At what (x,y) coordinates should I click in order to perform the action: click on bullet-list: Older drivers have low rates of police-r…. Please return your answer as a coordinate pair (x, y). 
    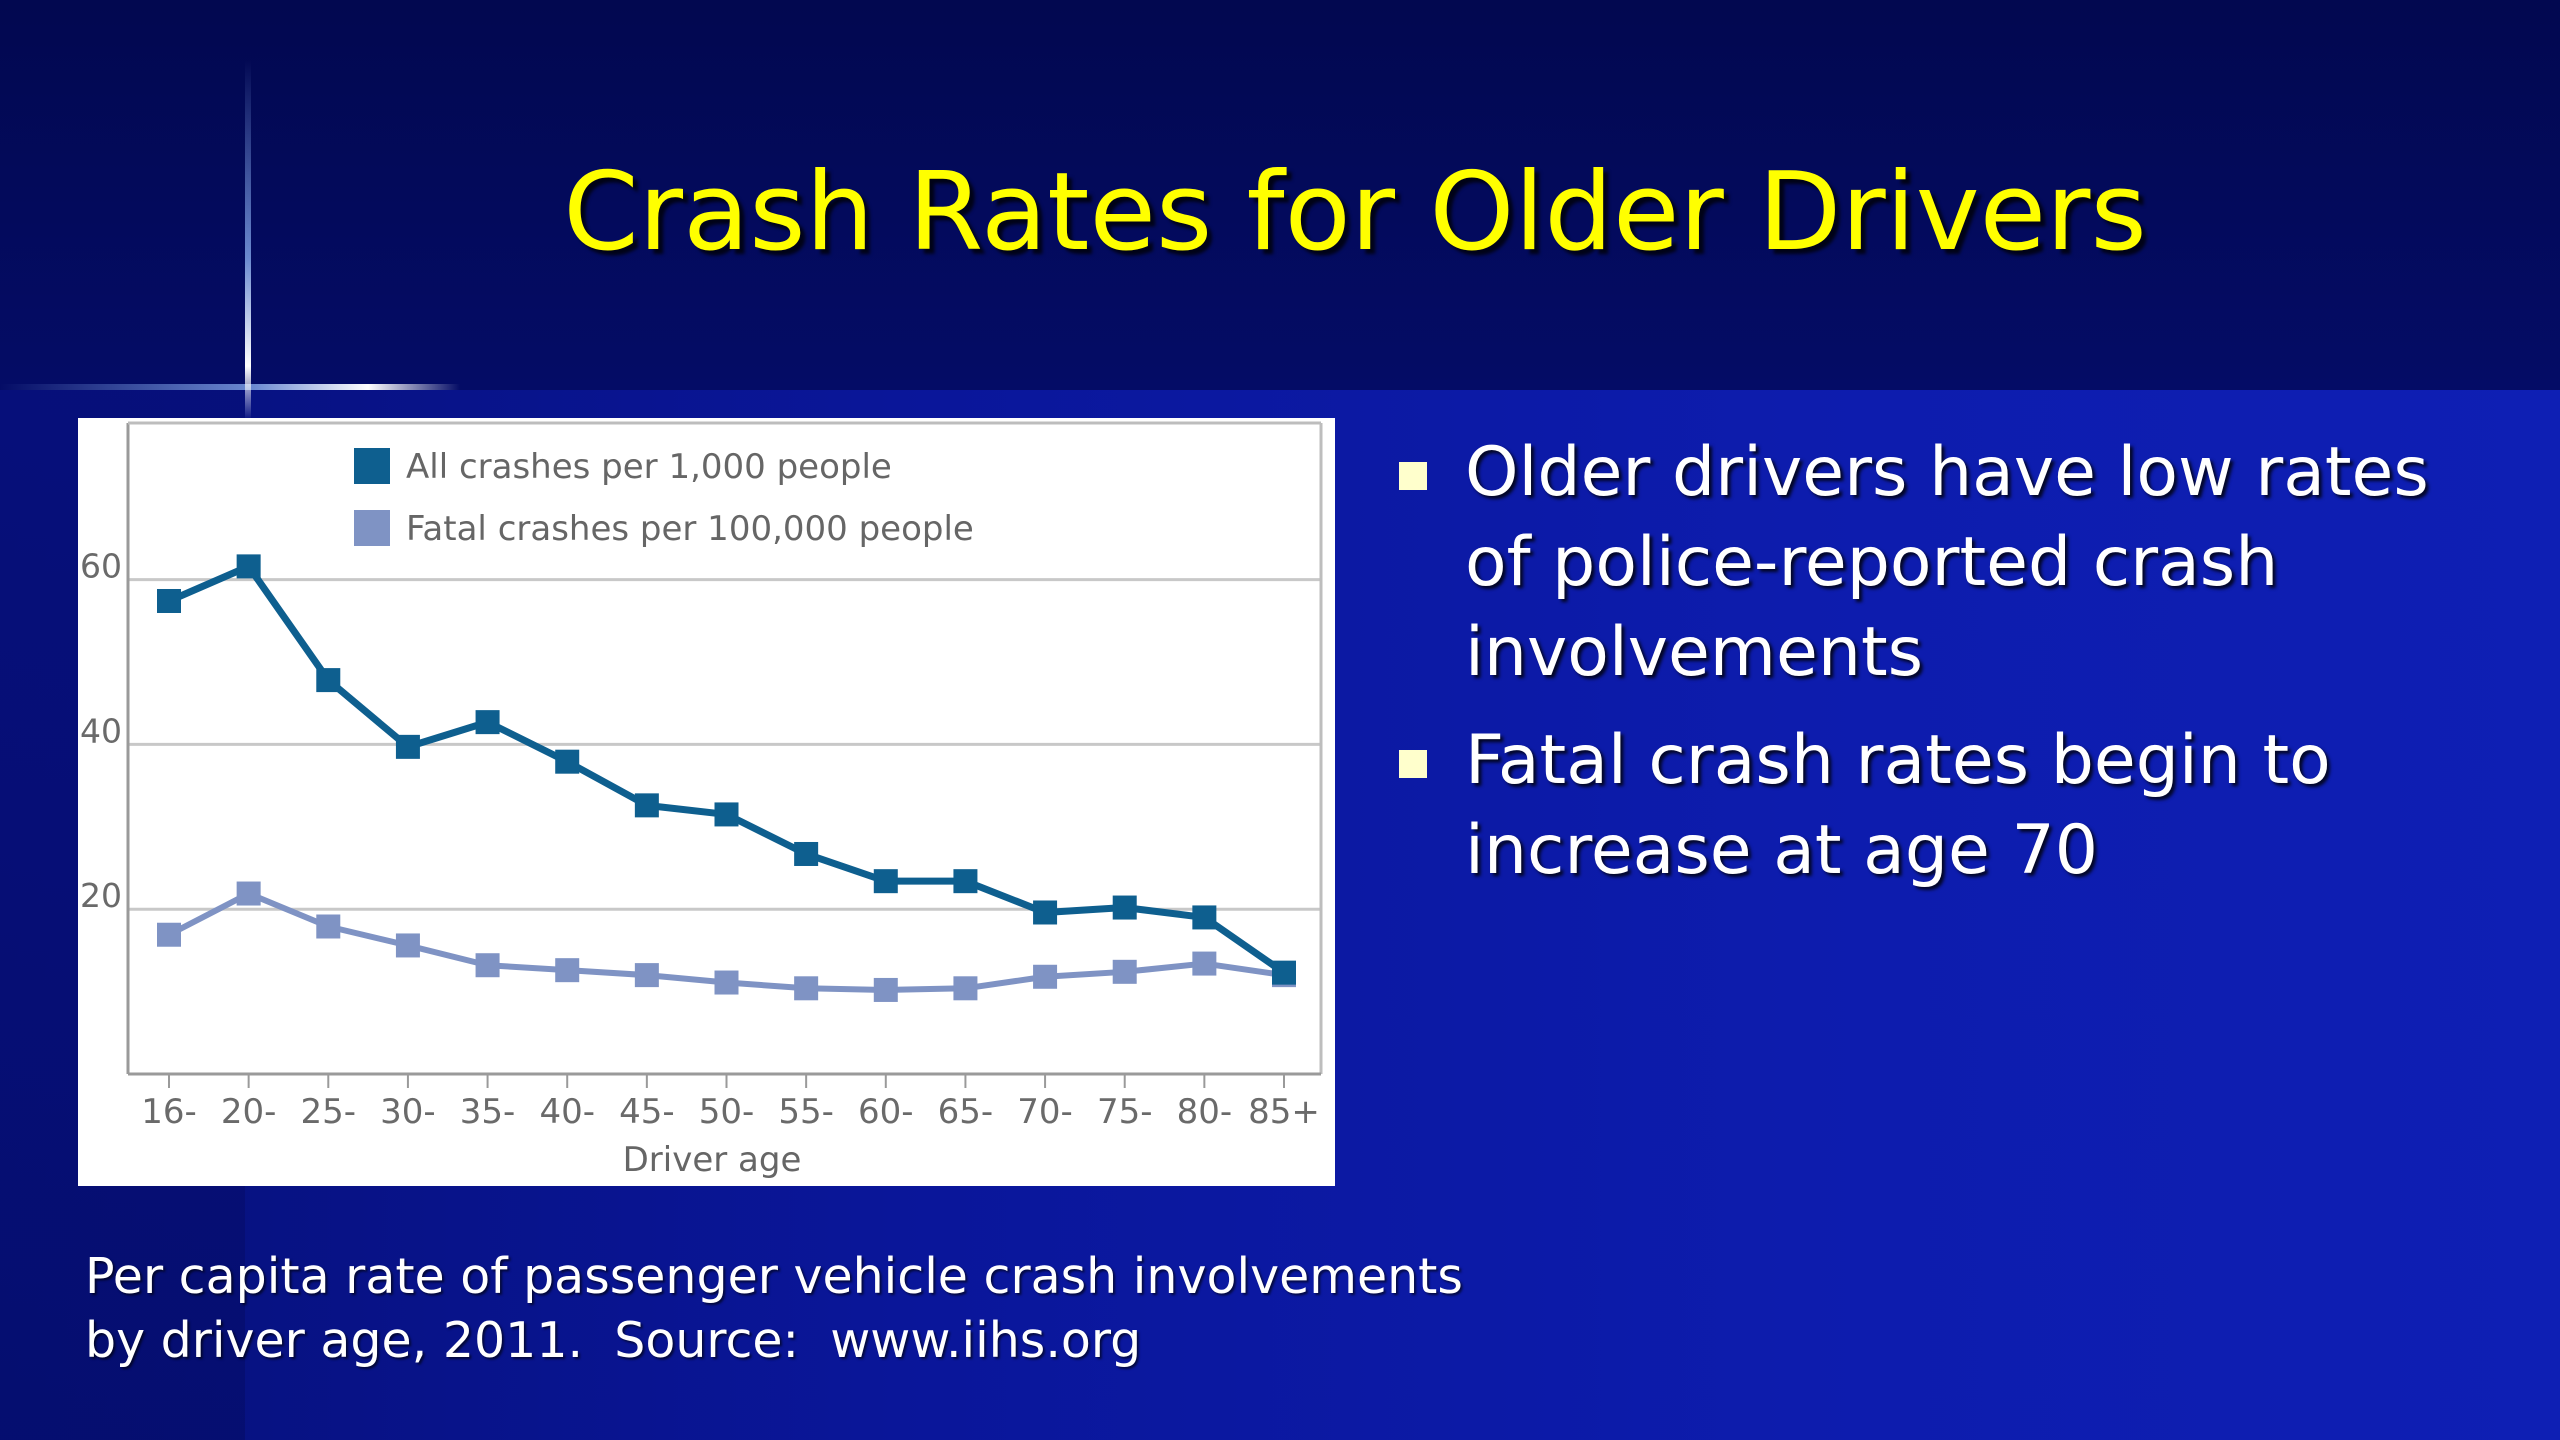
    Looking at the image, I should click on (1945, 671).